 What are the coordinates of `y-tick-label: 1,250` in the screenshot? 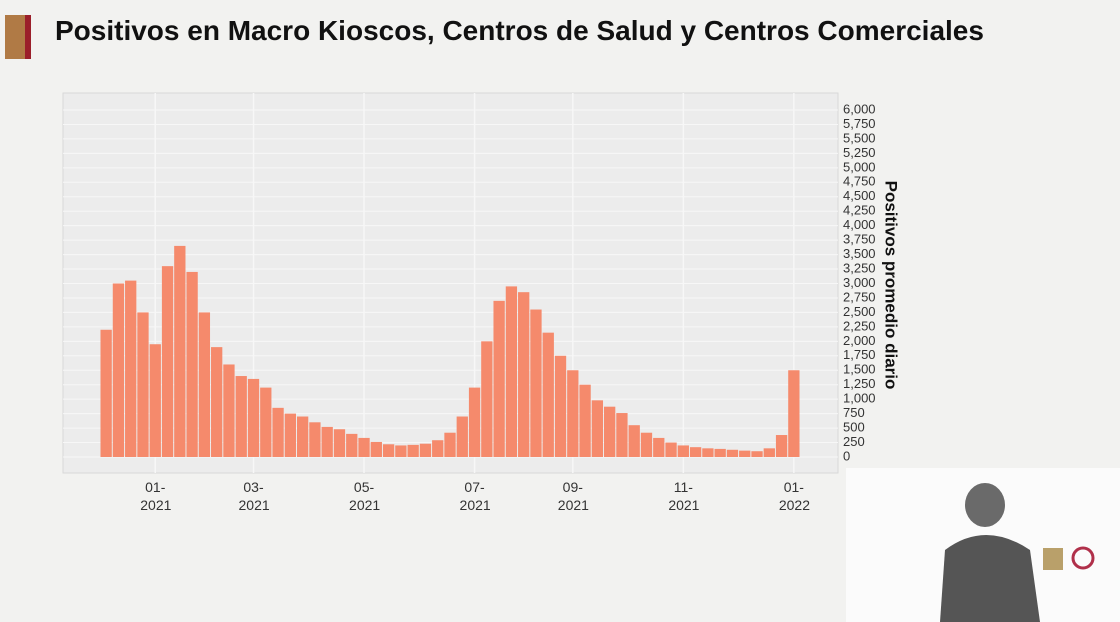 It's located at (859, 383).